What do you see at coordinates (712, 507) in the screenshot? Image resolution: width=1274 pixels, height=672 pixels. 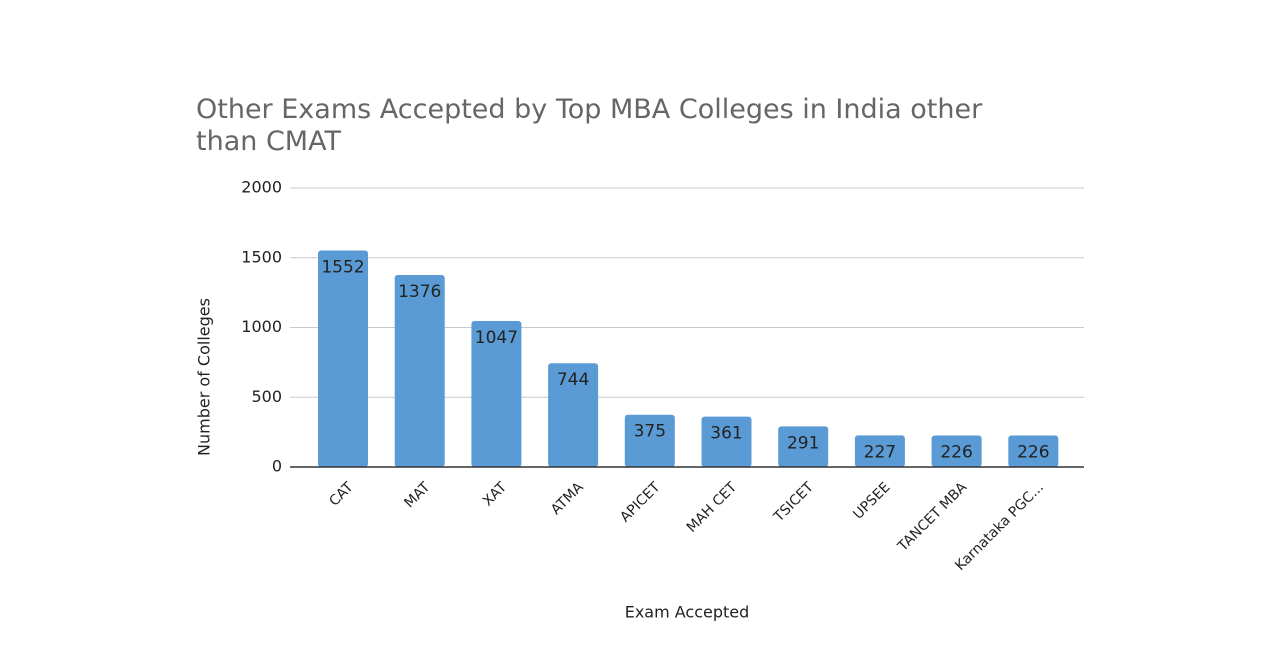 I see `x-tick-label: MAH CET` at bounding box center [712, 507].